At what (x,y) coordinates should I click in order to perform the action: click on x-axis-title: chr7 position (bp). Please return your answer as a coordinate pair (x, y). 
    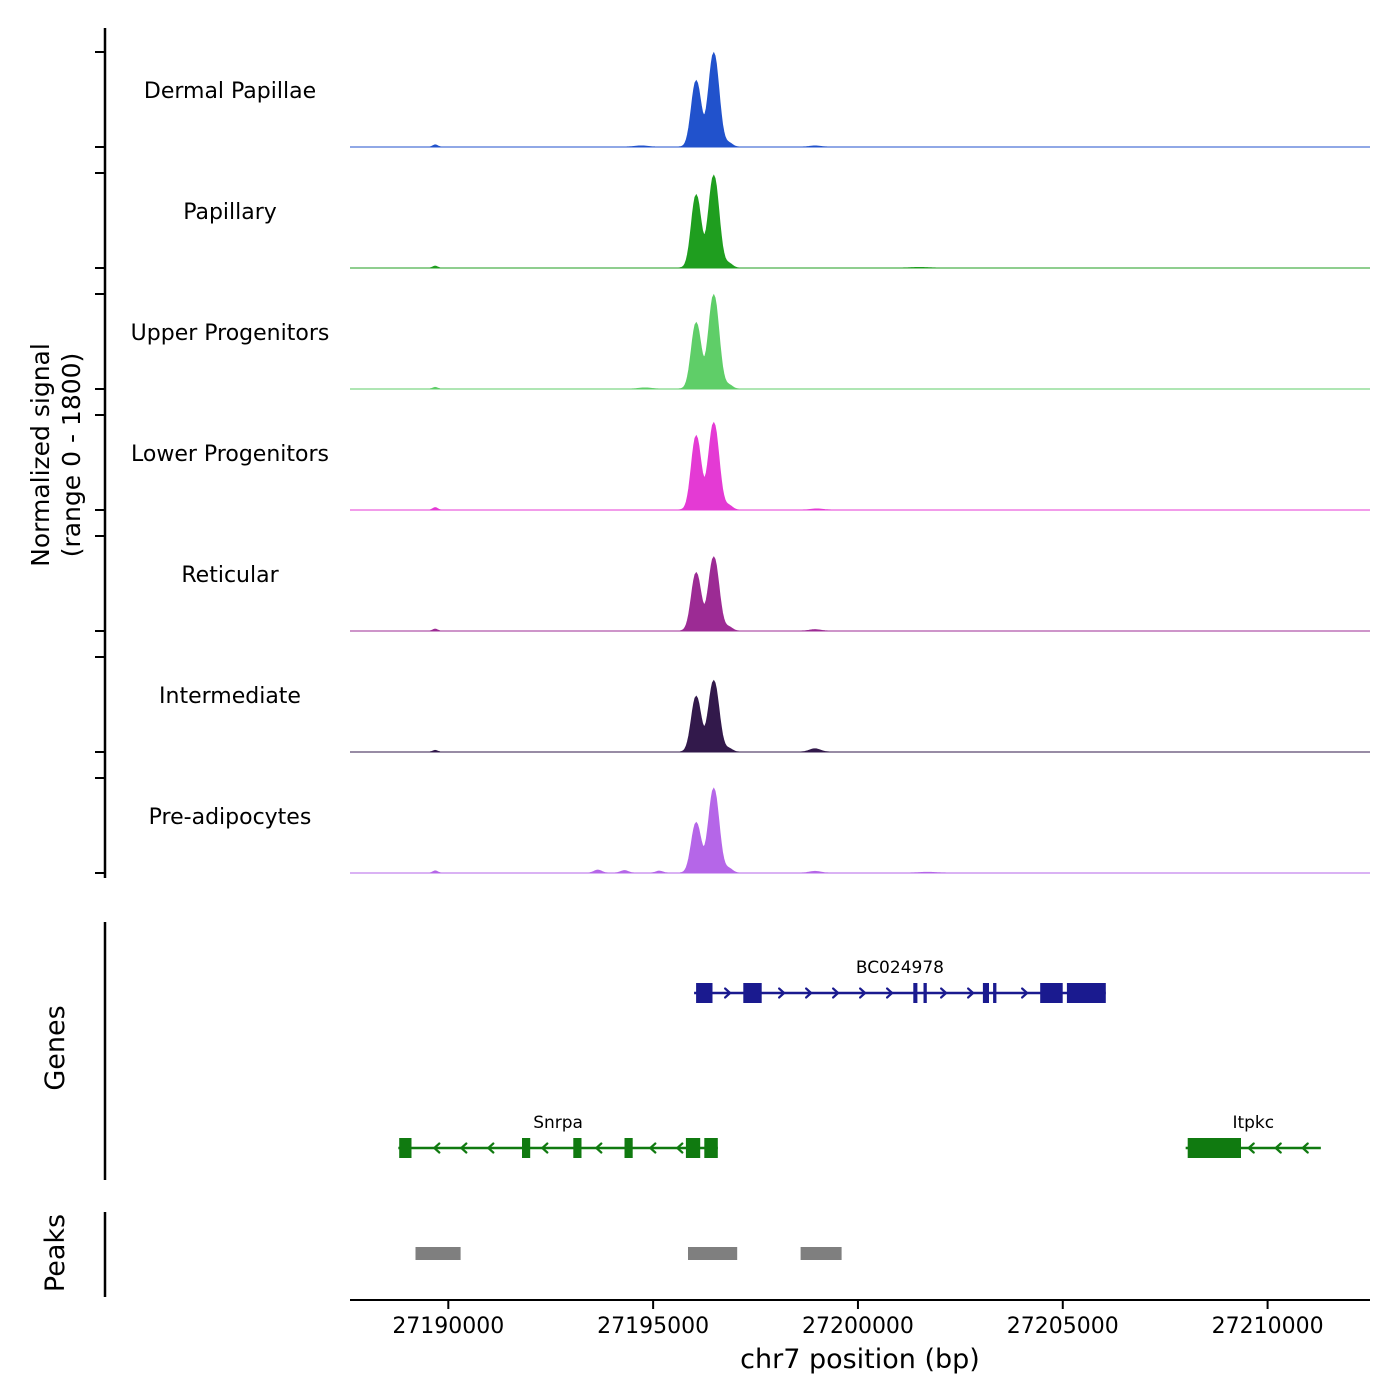
    Looking at the image, I should click on (860, 1359).